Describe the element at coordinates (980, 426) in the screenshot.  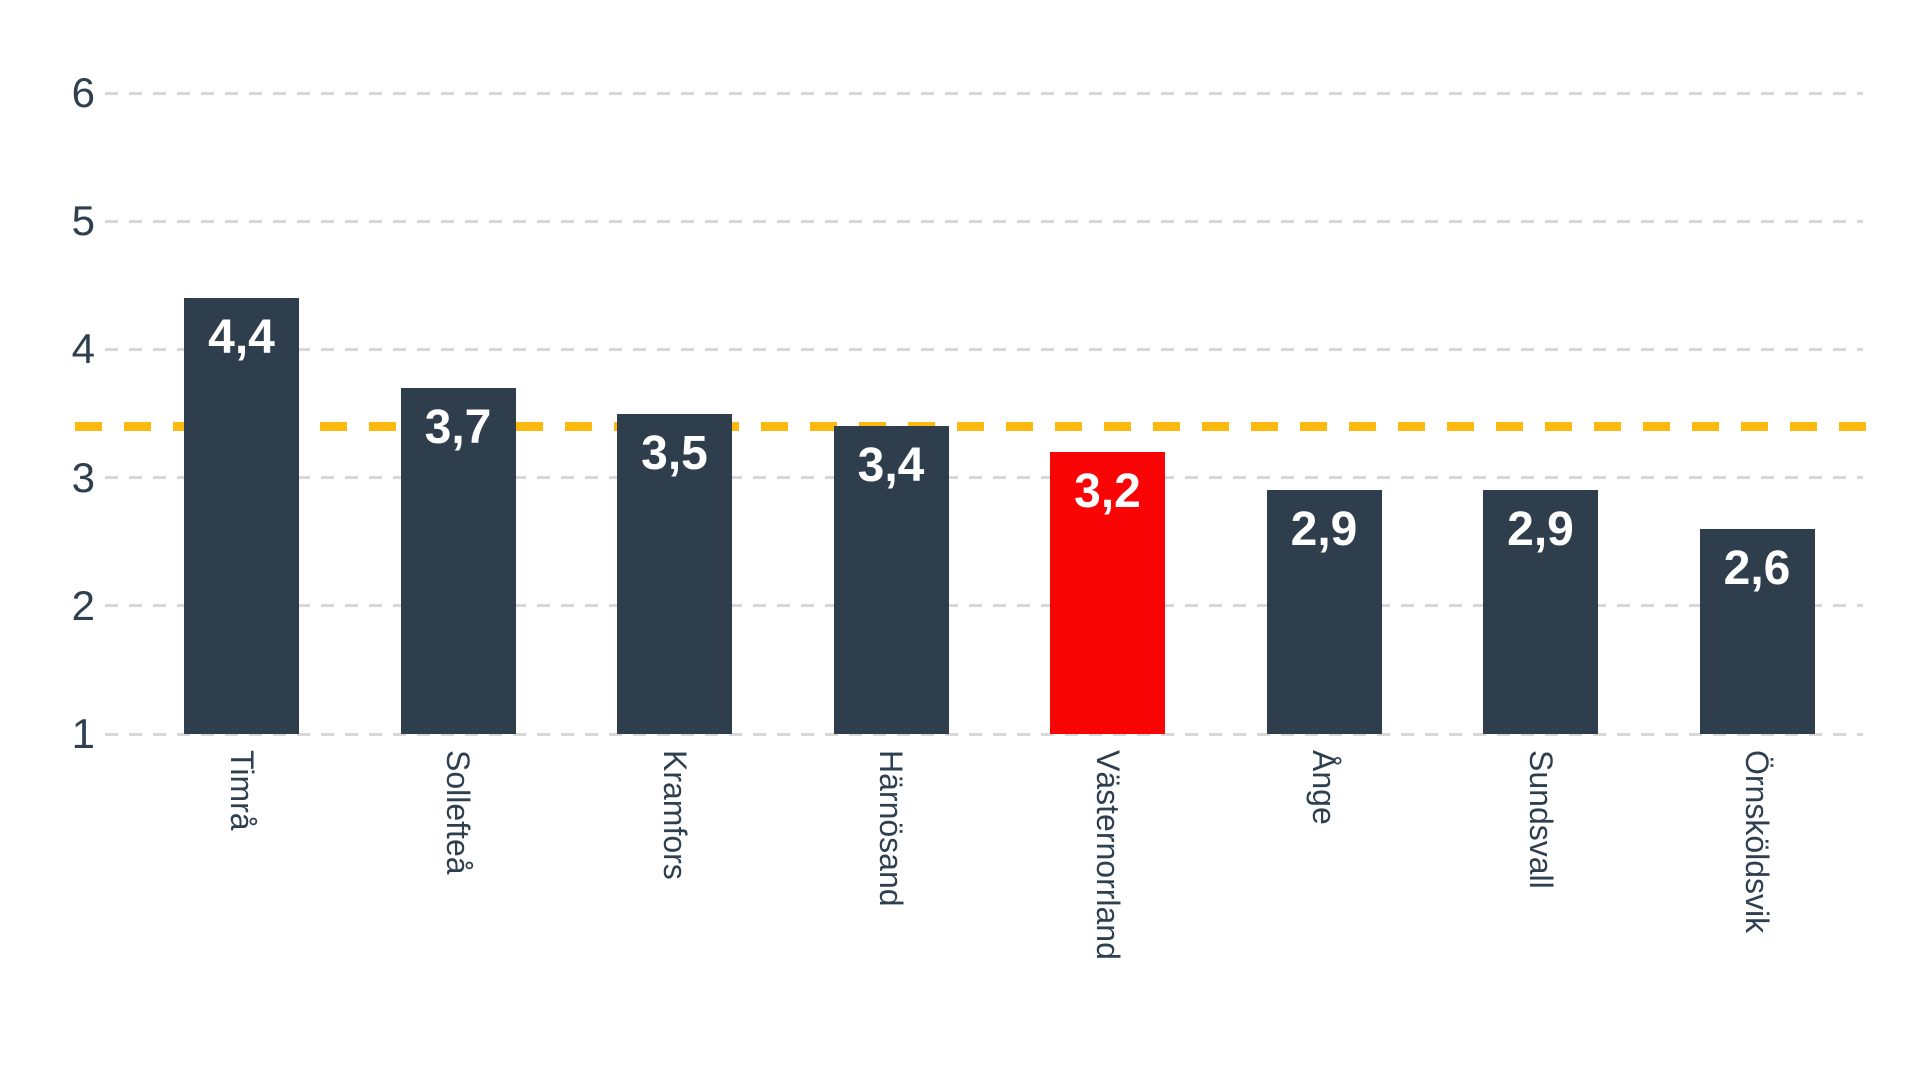
I see `reference-line` at that location.